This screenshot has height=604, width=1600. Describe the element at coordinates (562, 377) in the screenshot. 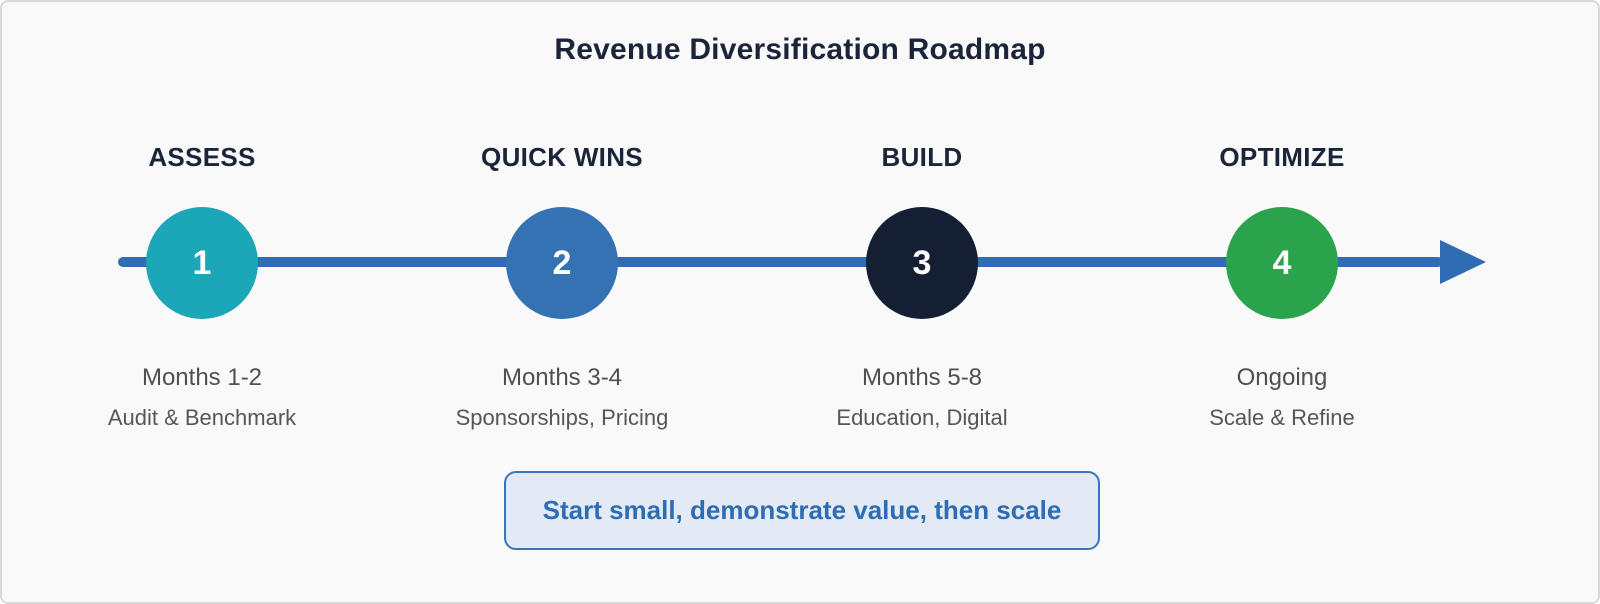

I see `stage-timeframe: Months 3-4` at that location.